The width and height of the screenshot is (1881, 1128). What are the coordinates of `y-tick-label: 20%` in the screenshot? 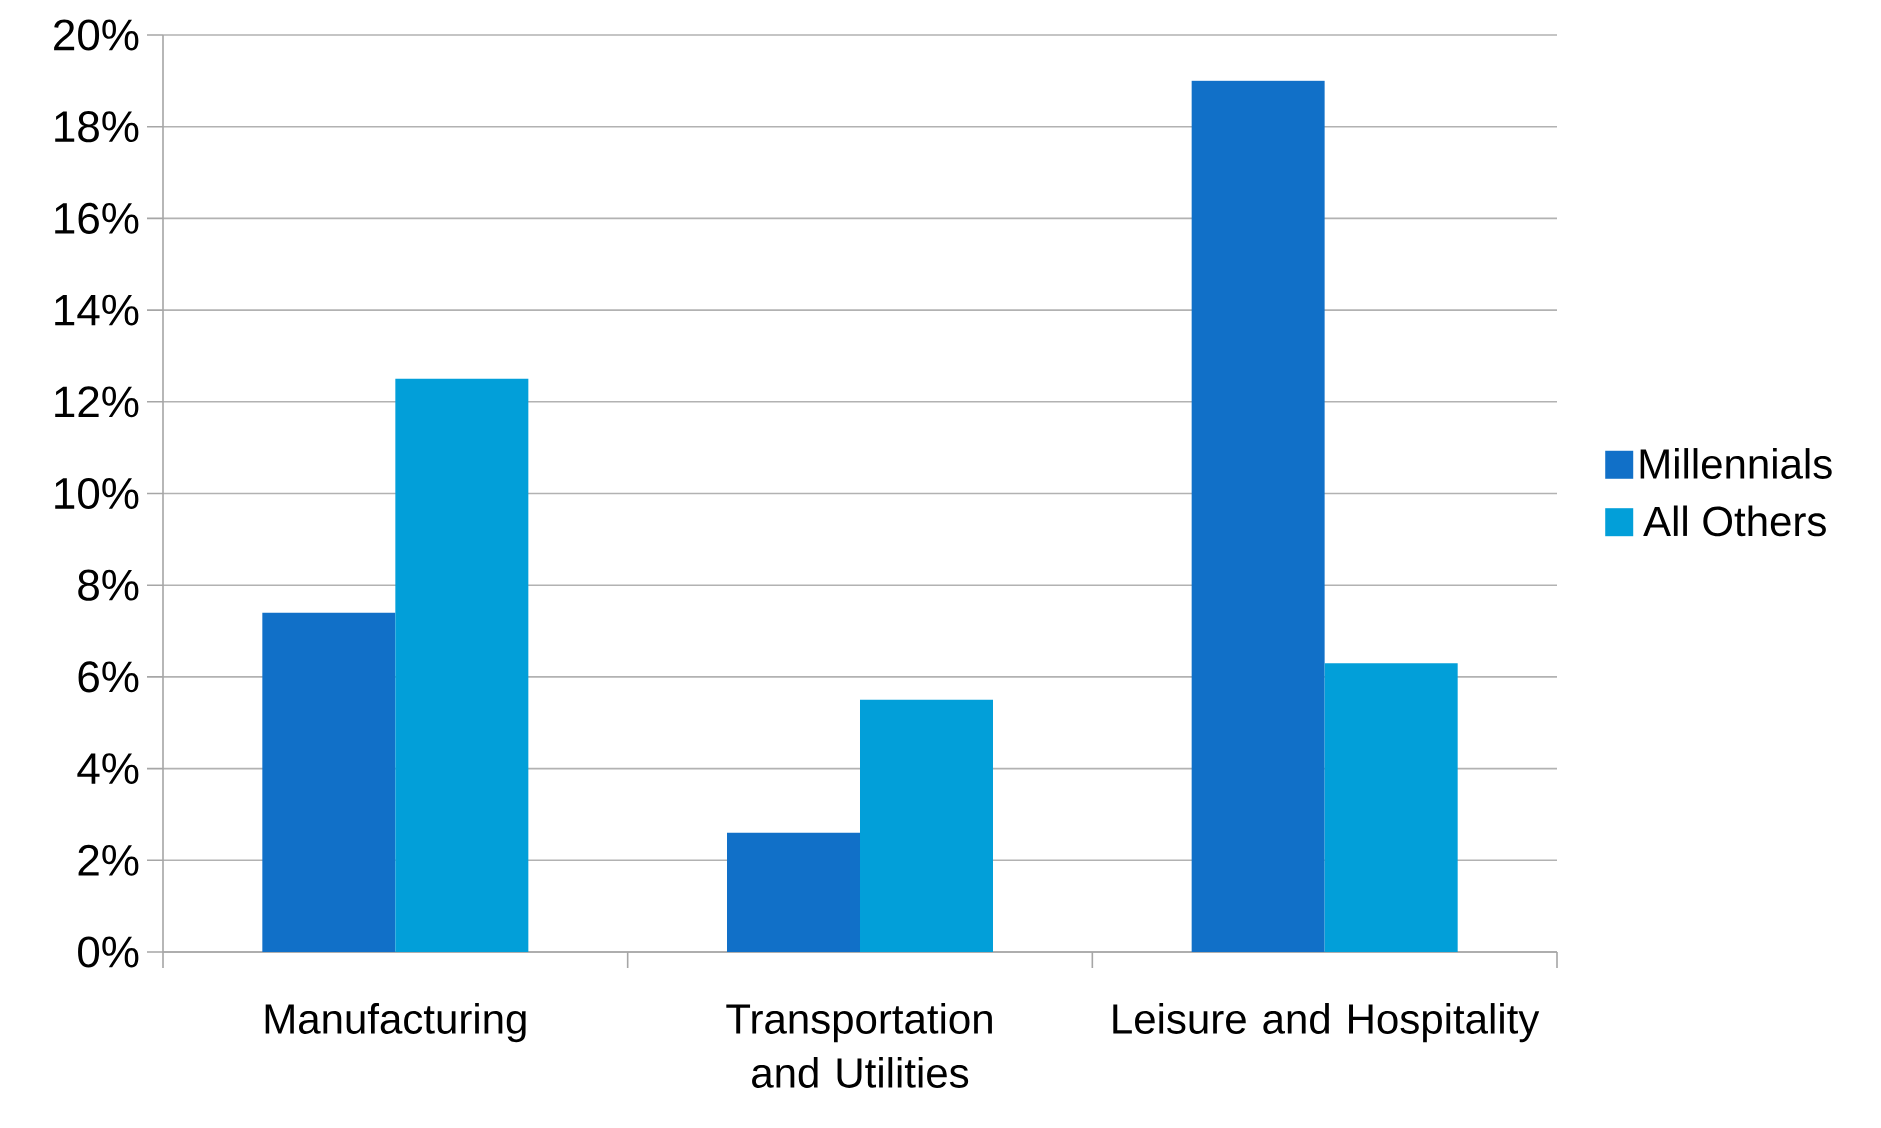 It's located at (96, 35).